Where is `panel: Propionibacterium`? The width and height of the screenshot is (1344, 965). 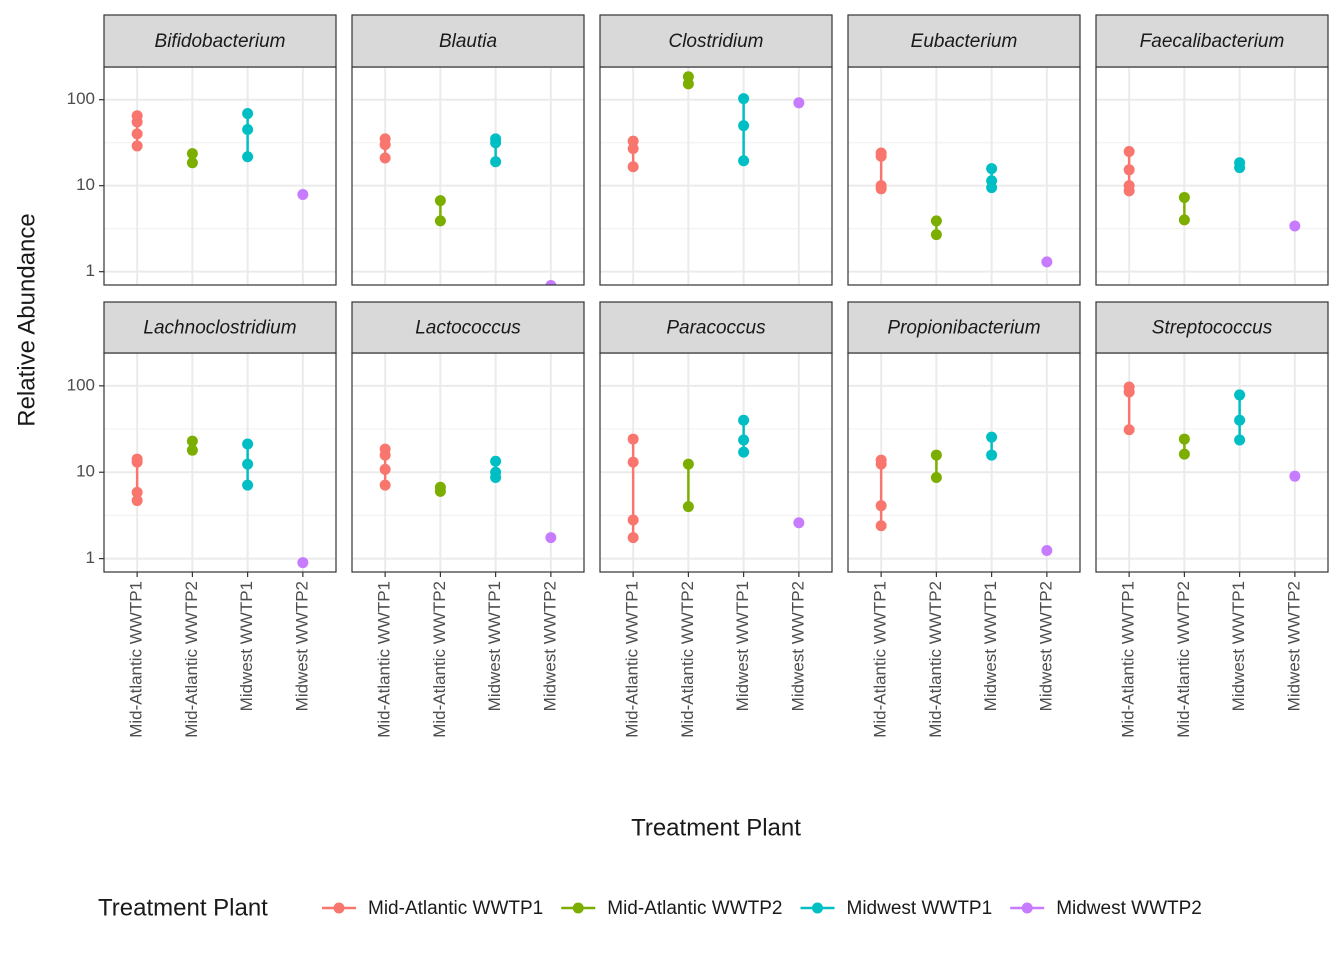 panel: Propionibacterium is located at coordinates (964, 437).